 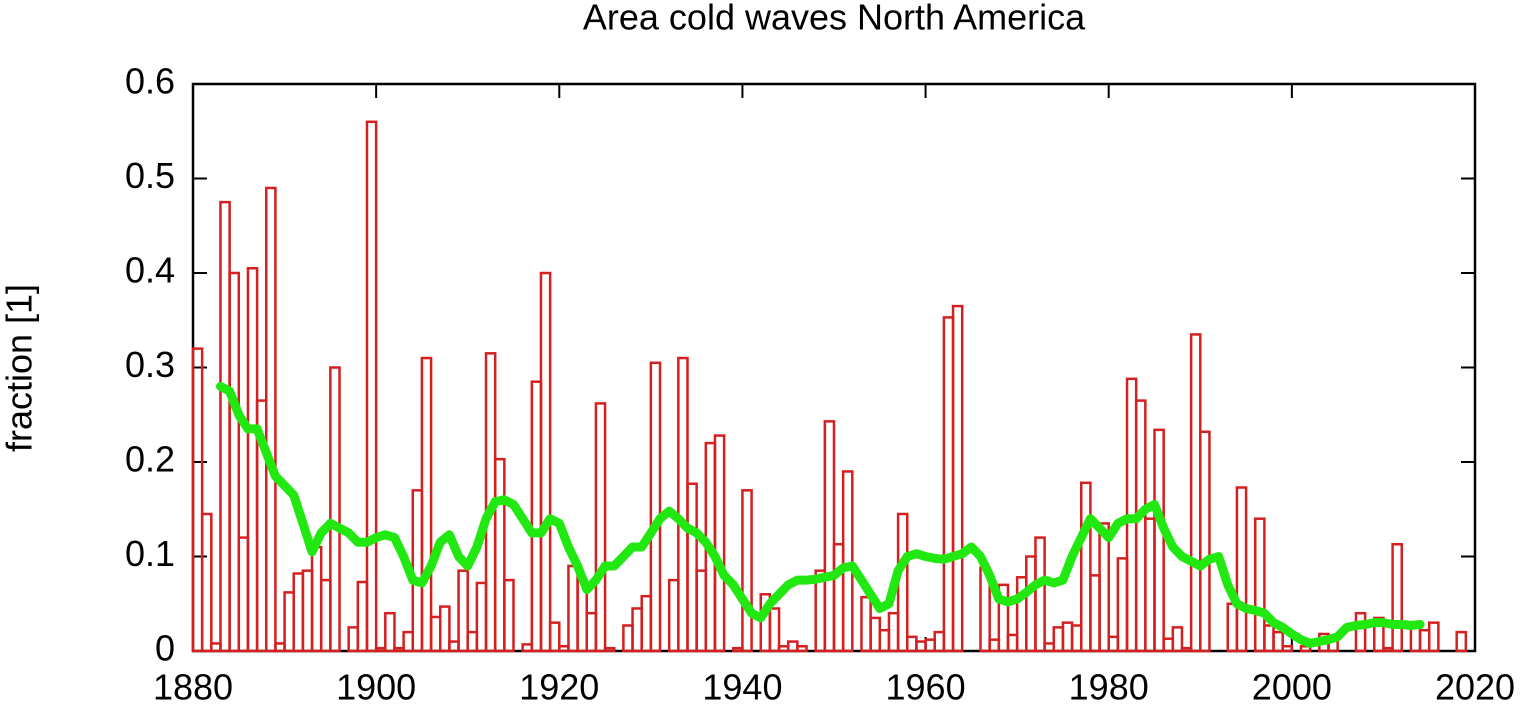 I want to click on y-axis-label: fraction [1], so click(x=20, y=368).